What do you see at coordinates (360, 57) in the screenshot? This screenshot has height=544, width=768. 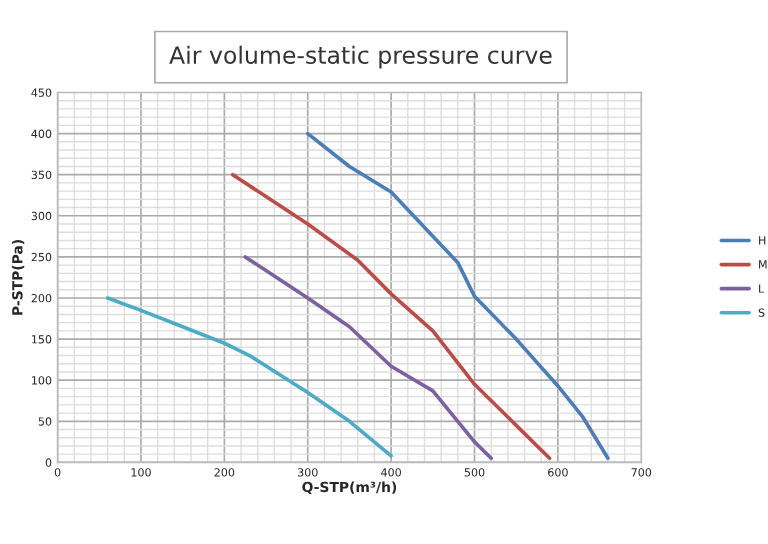 I see `chart-title: Air volume-static pressure curve` at bounding box center [360, 57].